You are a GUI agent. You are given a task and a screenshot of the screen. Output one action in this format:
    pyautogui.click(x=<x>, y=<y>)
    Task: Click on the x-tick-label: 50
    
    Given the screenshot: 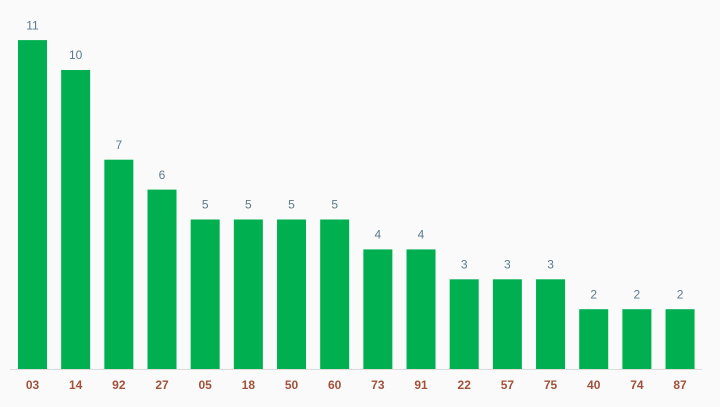 What is the action you would take?
    pyautogui.click(x=292, y=385)
    